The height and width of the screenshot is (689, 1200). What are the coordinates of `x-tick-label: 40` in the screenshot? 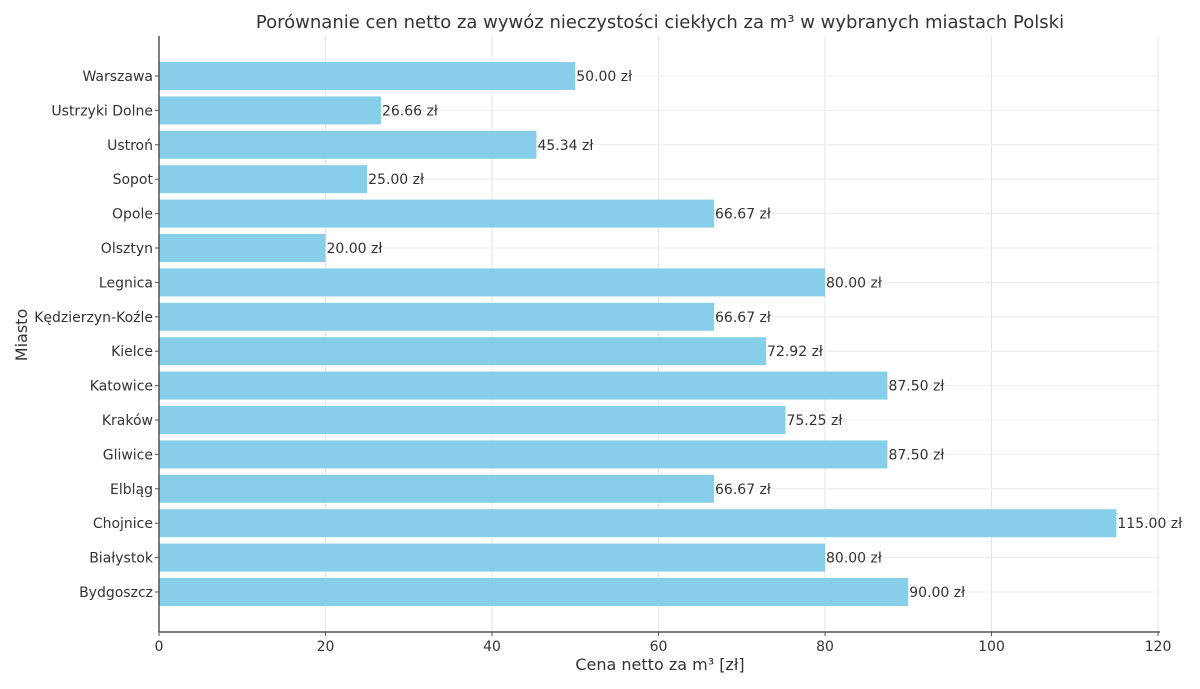 It's located at (492, 647).